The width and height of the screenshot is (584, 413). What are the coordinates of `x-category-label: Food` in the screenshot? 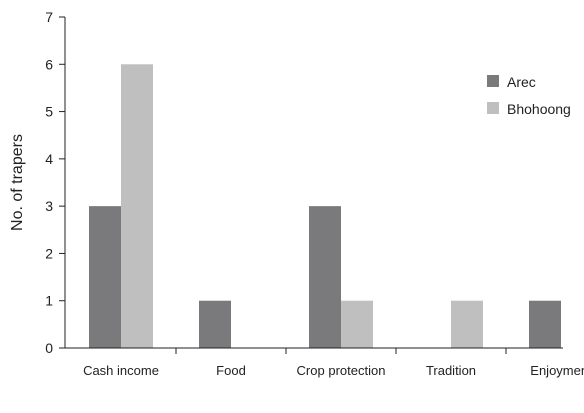 It's located at (231, 370).